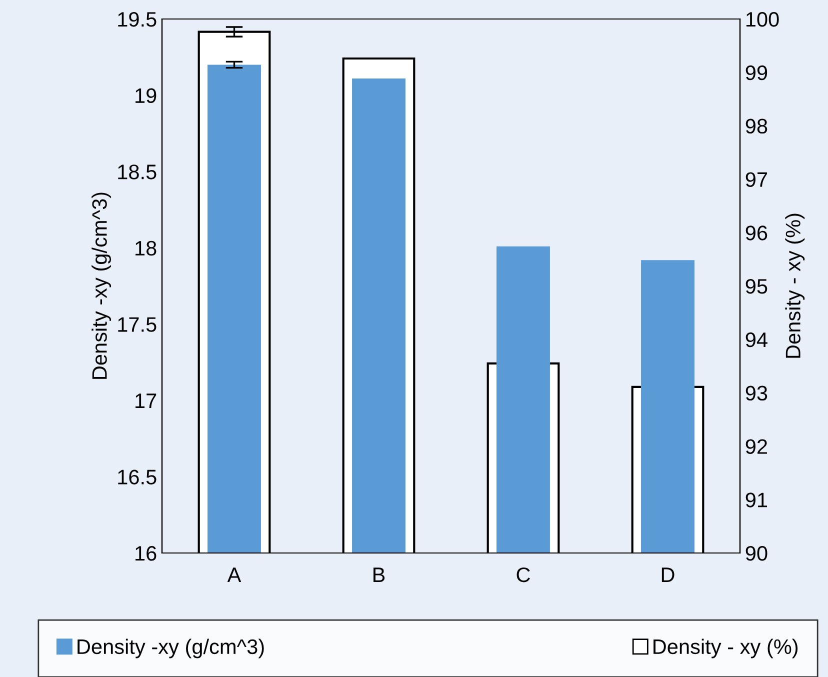 This screenshot has width=828, height=677. Describe the element at coordinates (668, 575) in the screenshot. I see `x-tick-label: D` at that location.